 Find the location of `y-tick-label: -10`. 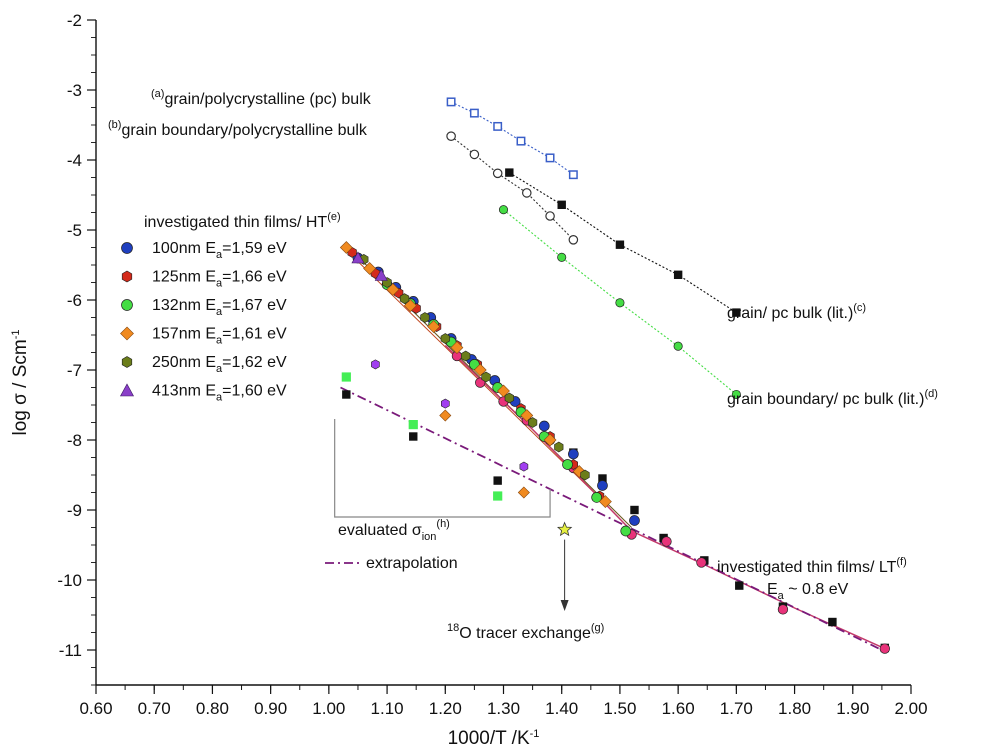

y-tick-label: -10 is located at coordinates (69, 580).